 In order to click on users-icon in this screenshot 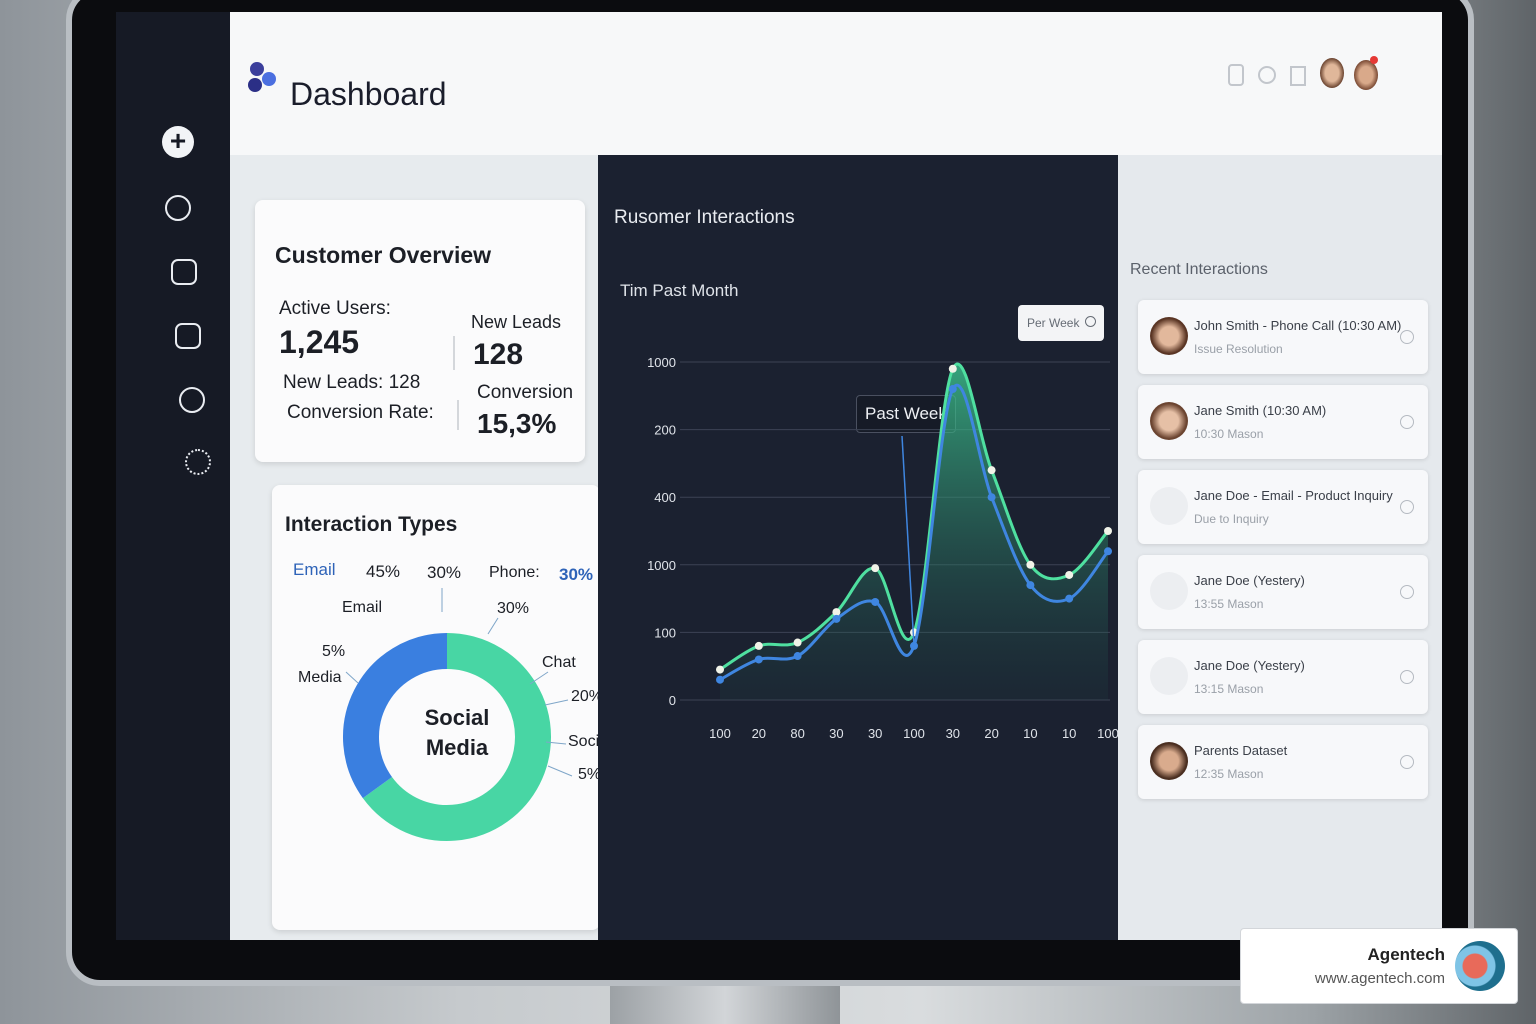, I will do `click(192, 400)`.